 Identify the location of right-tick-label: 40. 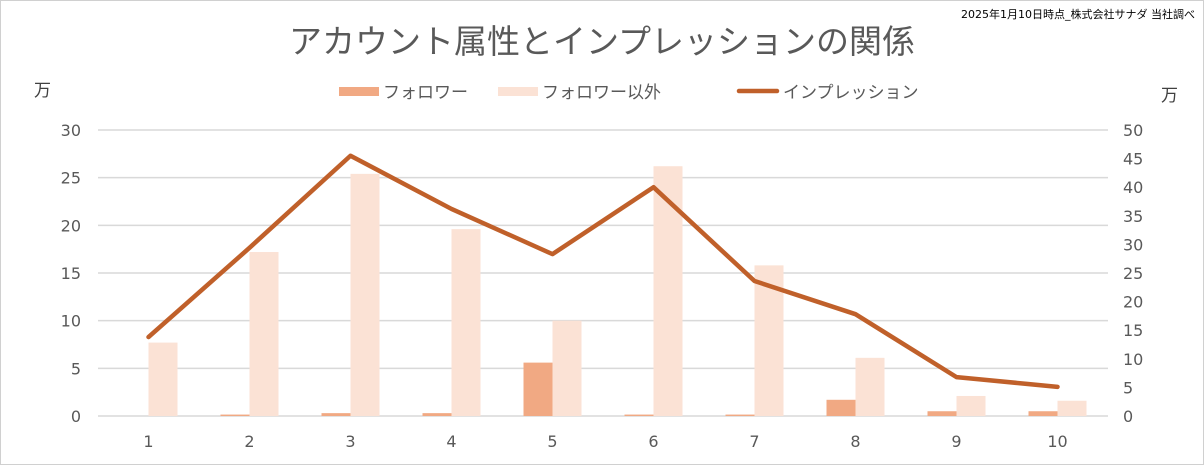
(1133, 187).